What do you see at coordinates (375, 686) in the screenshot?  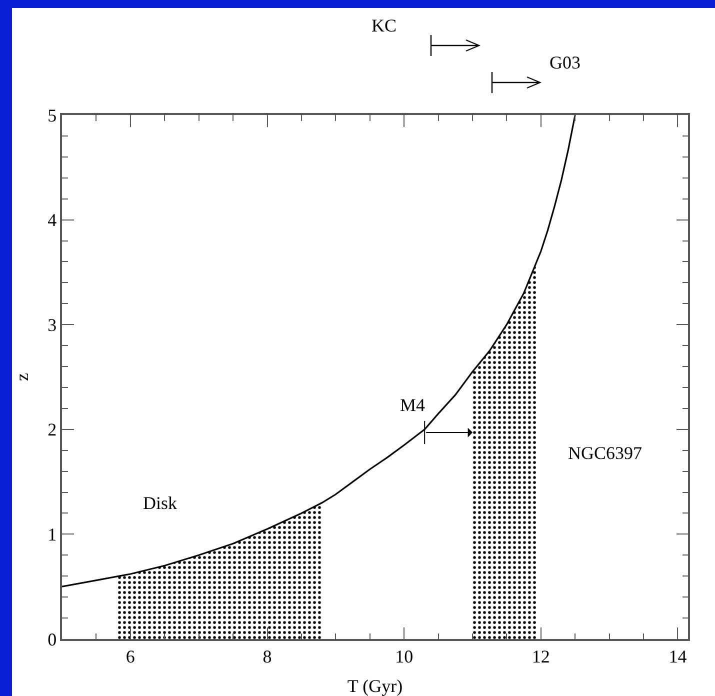 I see `x-axis-title: T (Gyr)` at bounding box center [375, 686].